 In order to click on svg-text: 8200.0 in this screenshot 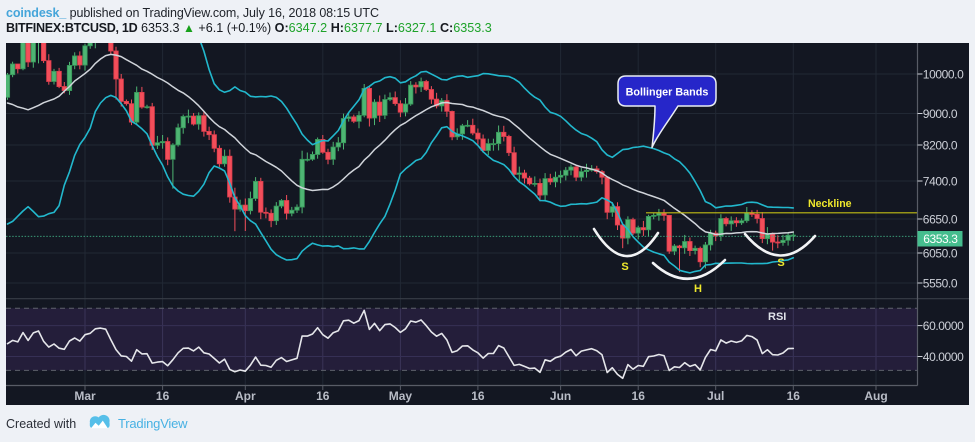, I will do `click(940, 145)`.